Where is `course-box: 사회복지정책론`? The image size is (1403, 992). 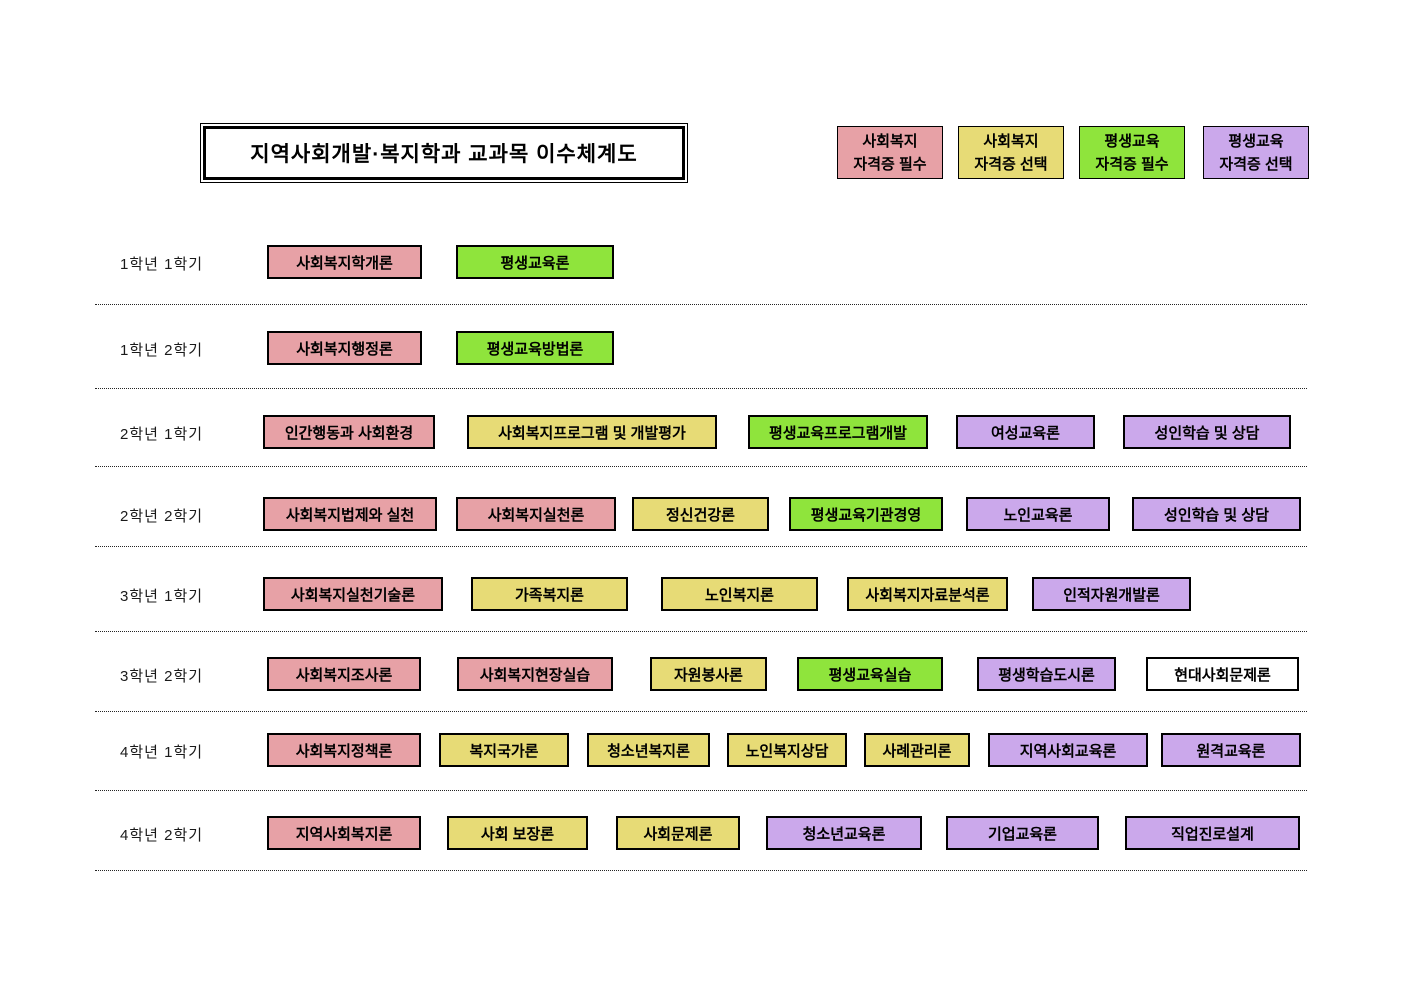 course-box: 사회복지정책론 is located at coordinates (344, 750).